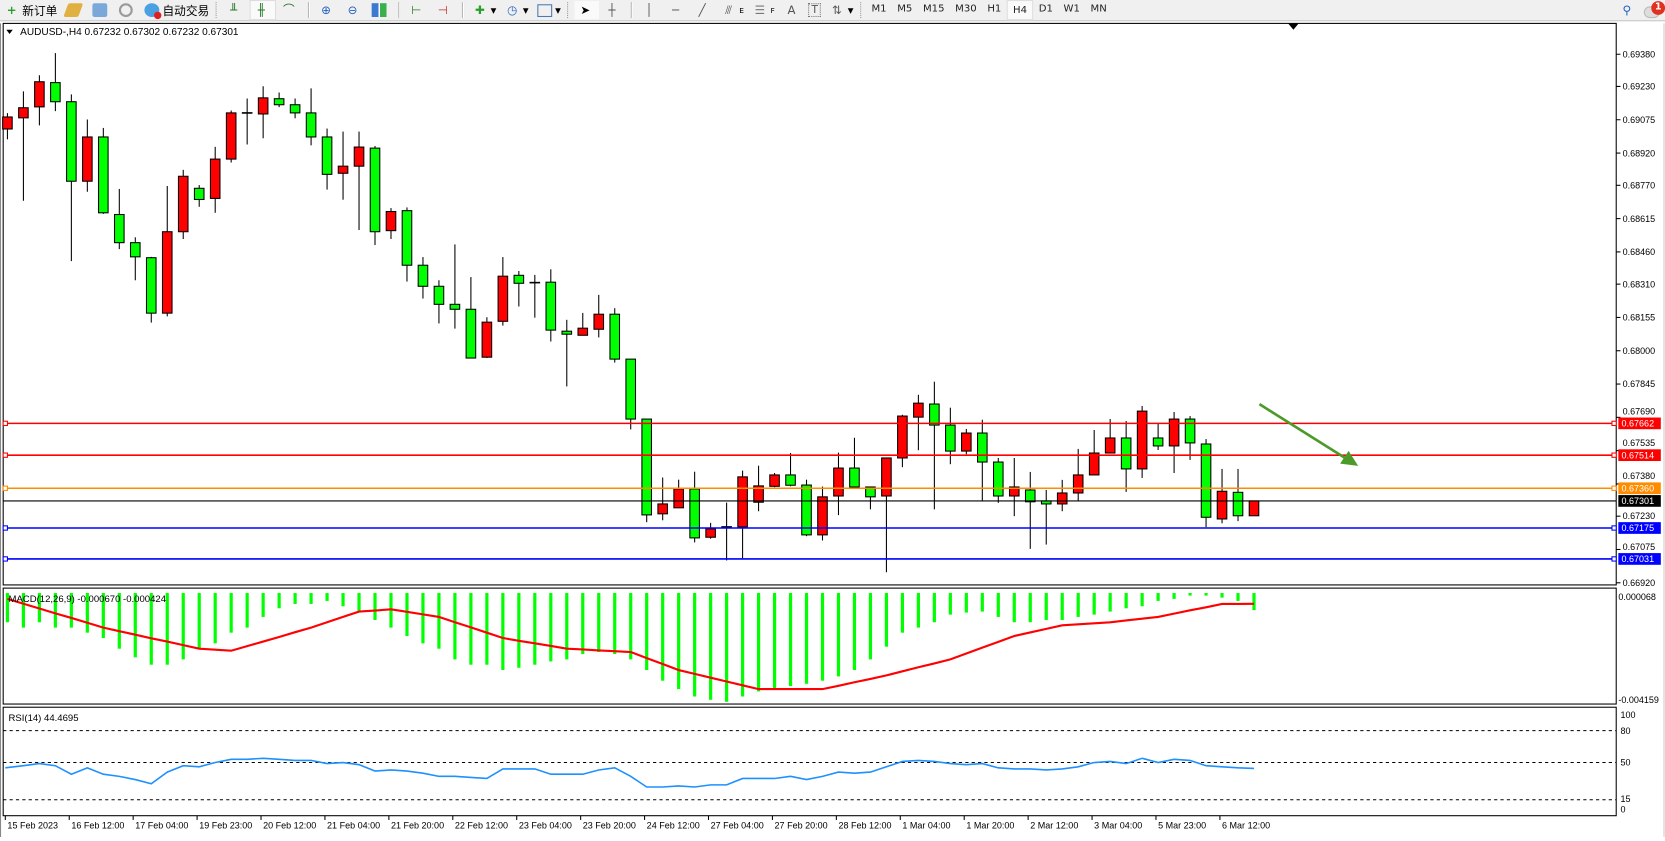 The height and width of the screenshot is (841, 1665). What do you see at coordinates (850, 10) in the screenshot?
I see `chevron-down-icon: ▼` at bounding box center [850, 10].